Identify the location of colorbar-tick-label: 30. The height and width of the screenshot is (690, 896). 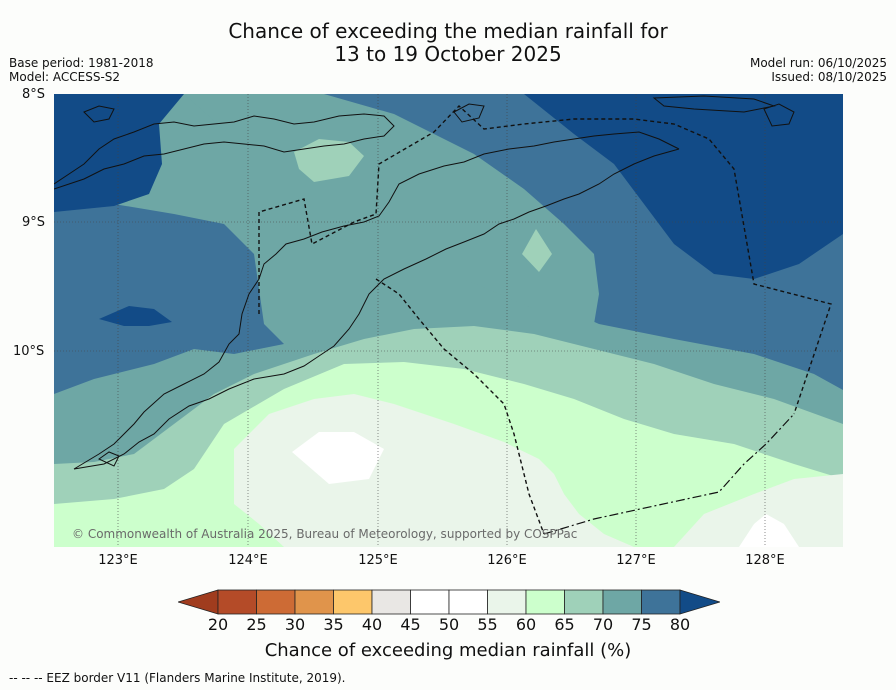
(295, 624).